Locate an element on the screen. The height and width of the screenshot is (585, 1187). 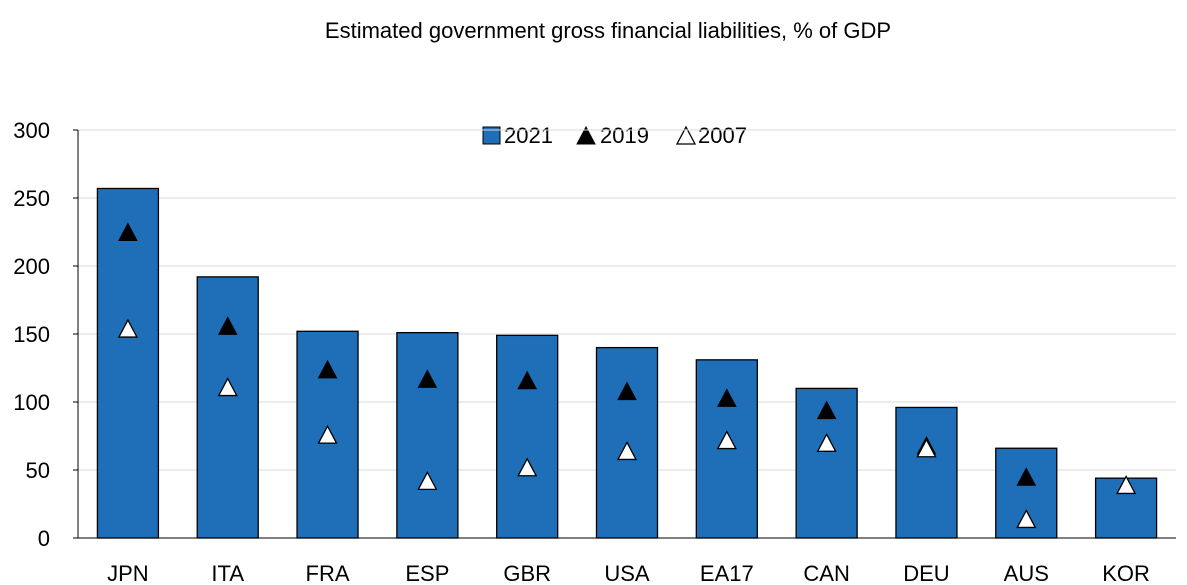
x-tick-label: JPN is located at coordinates (128, 573).